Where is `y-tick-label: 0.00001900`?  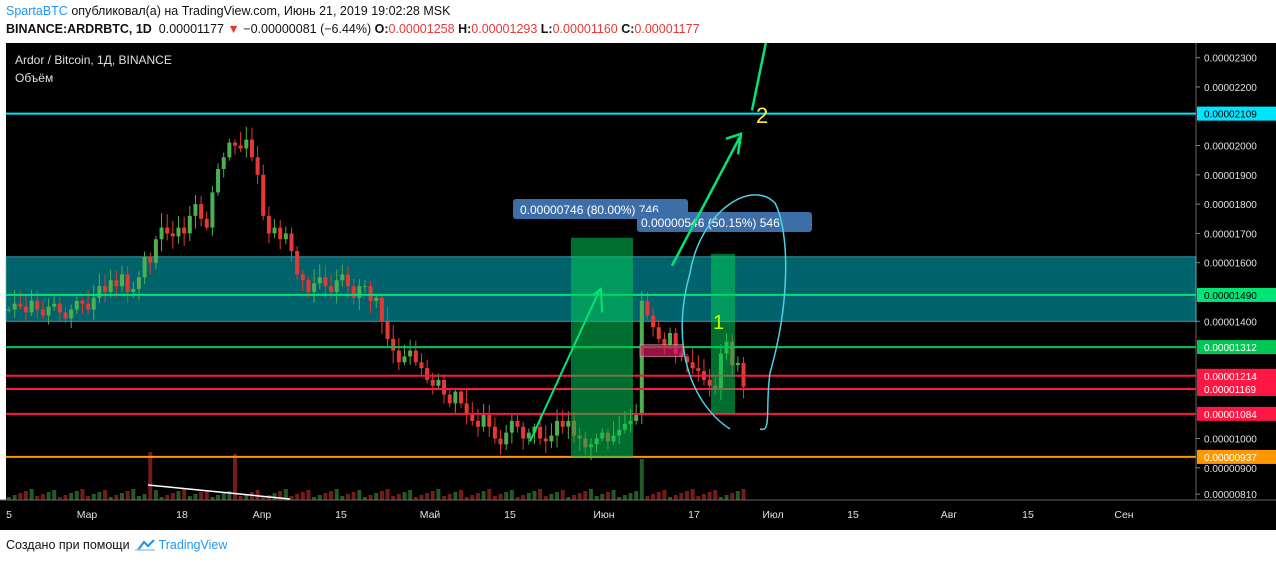
y-tick-label: 0.00001900 is located at coordinates (1230, 176).